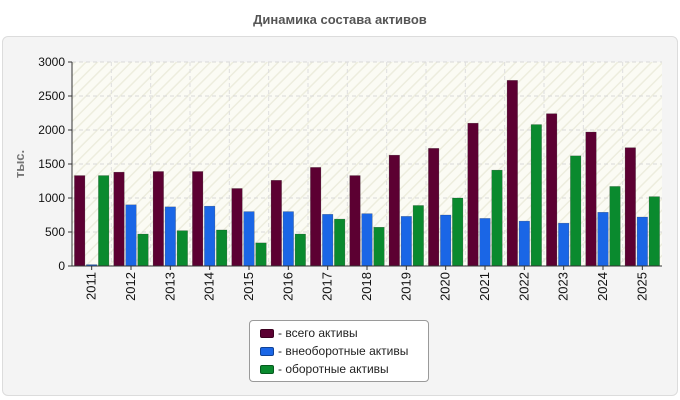 The width and height of the screenshot is (680, 400). What do you see at coordinates (523, 286) in the screenshot?
I see `x-tick-label: 2022` at bounding box center [523, 286].